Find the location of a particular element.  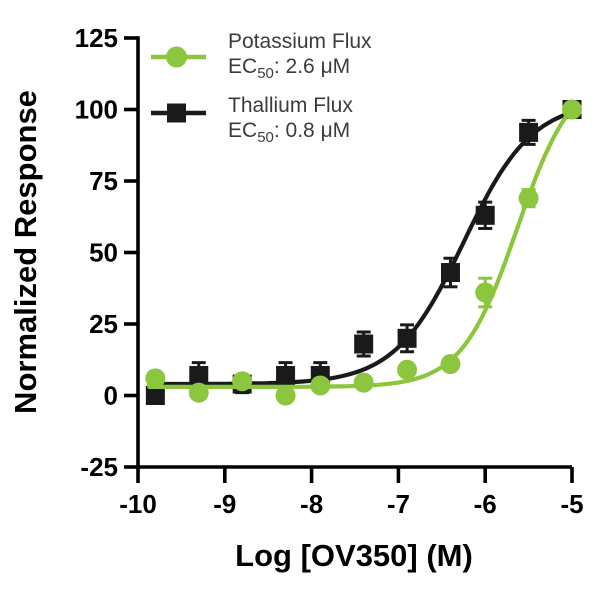

legend-marker-potassium-flux is located at coordinates (176, 57).